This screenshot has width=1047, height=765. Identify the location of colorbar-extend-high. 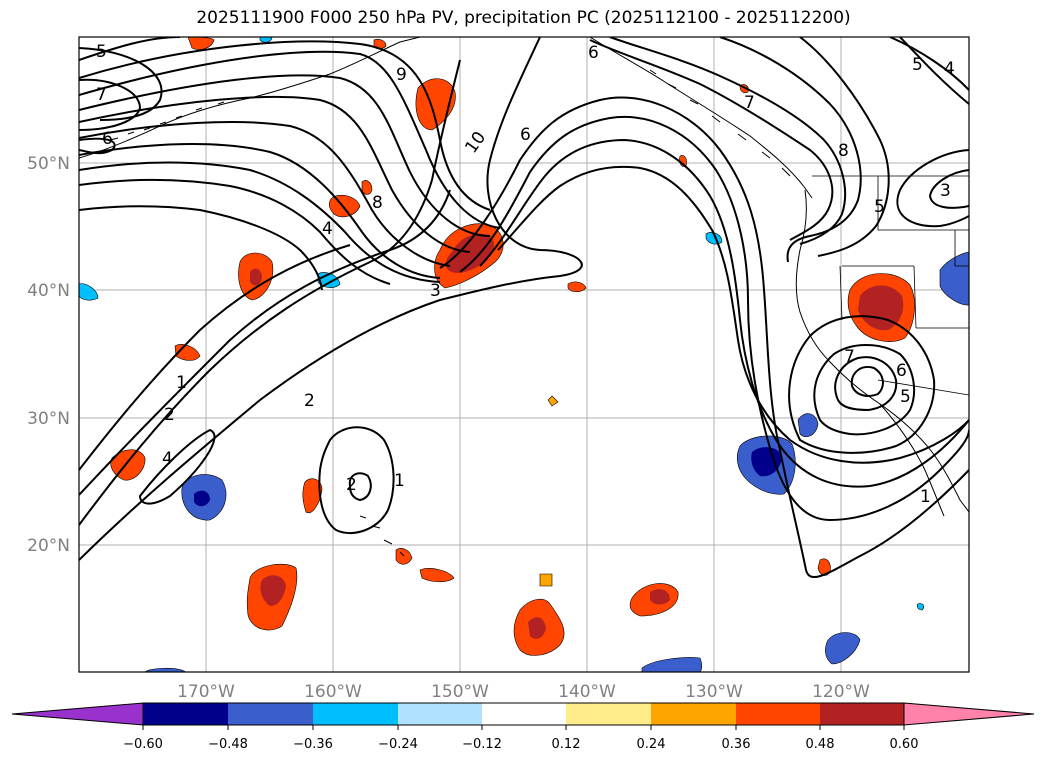
(969, 714).